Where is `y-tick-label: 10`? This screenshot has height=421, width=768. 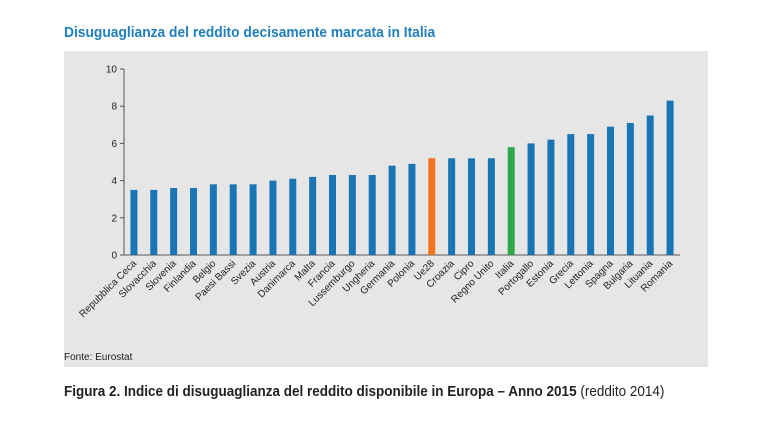
y-tick-label: 10 is located at coordinates (112, 70).